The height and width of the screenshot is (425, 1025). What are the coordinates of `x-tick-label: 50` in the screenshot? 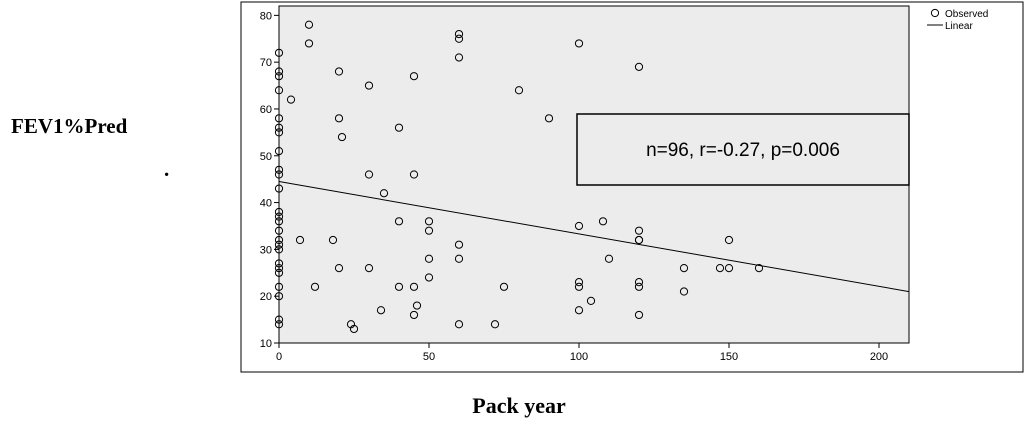 It's located at (429, 357).